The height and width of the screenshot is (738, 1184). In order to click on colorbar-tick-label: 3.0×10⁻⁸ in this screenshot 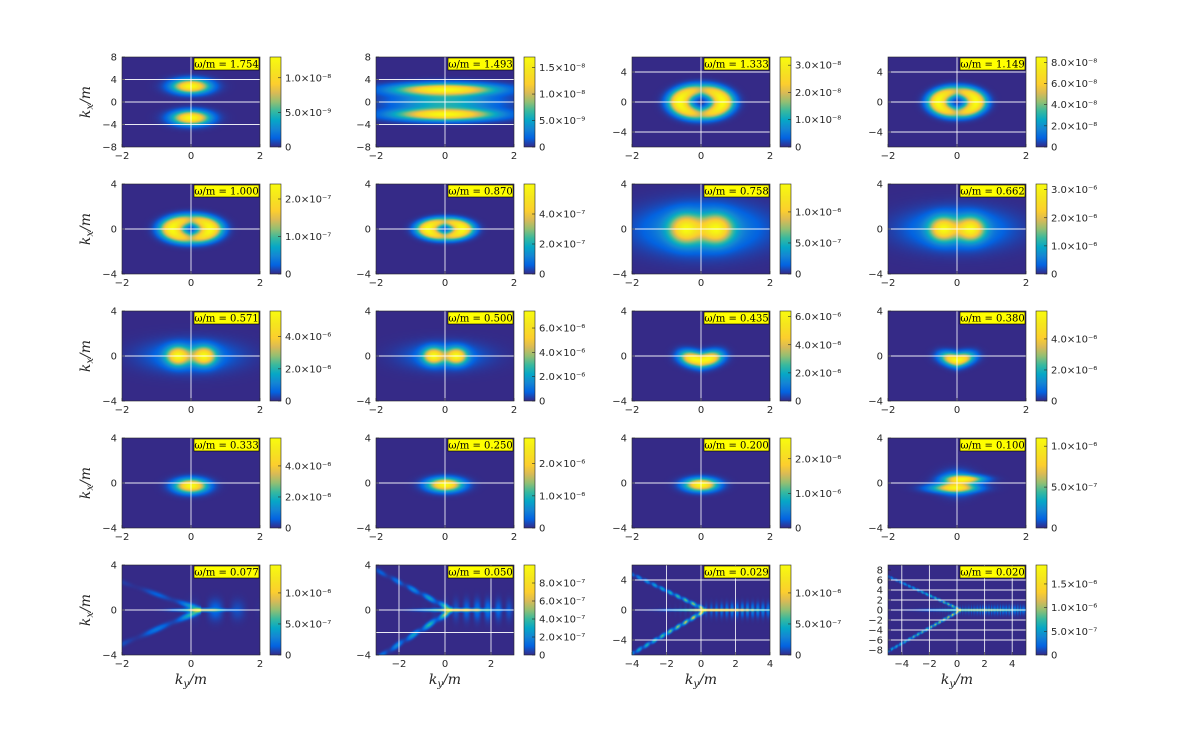, I will do `click(818, 66)`.